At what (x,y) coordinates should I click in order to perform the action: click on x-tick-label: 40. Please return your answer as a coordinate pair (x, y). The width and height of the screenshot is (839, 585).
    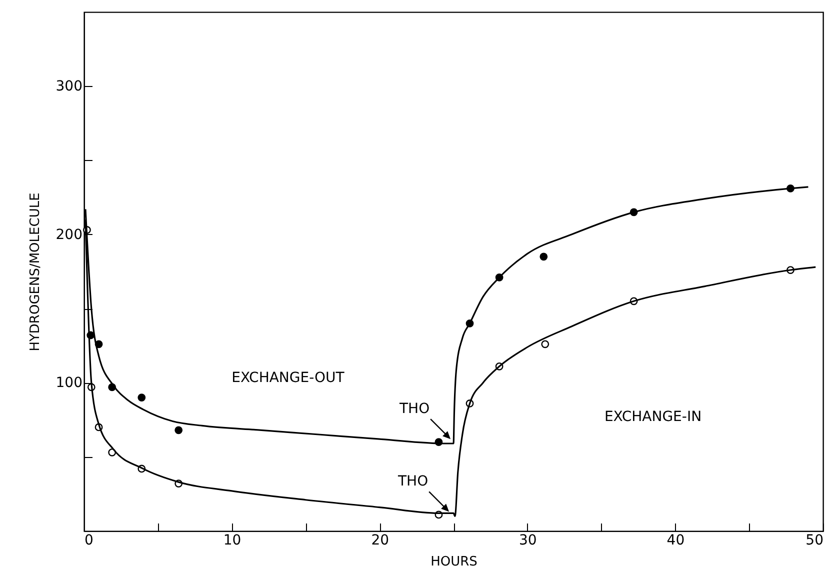
    Looking at the image, I should click on (675, 540).